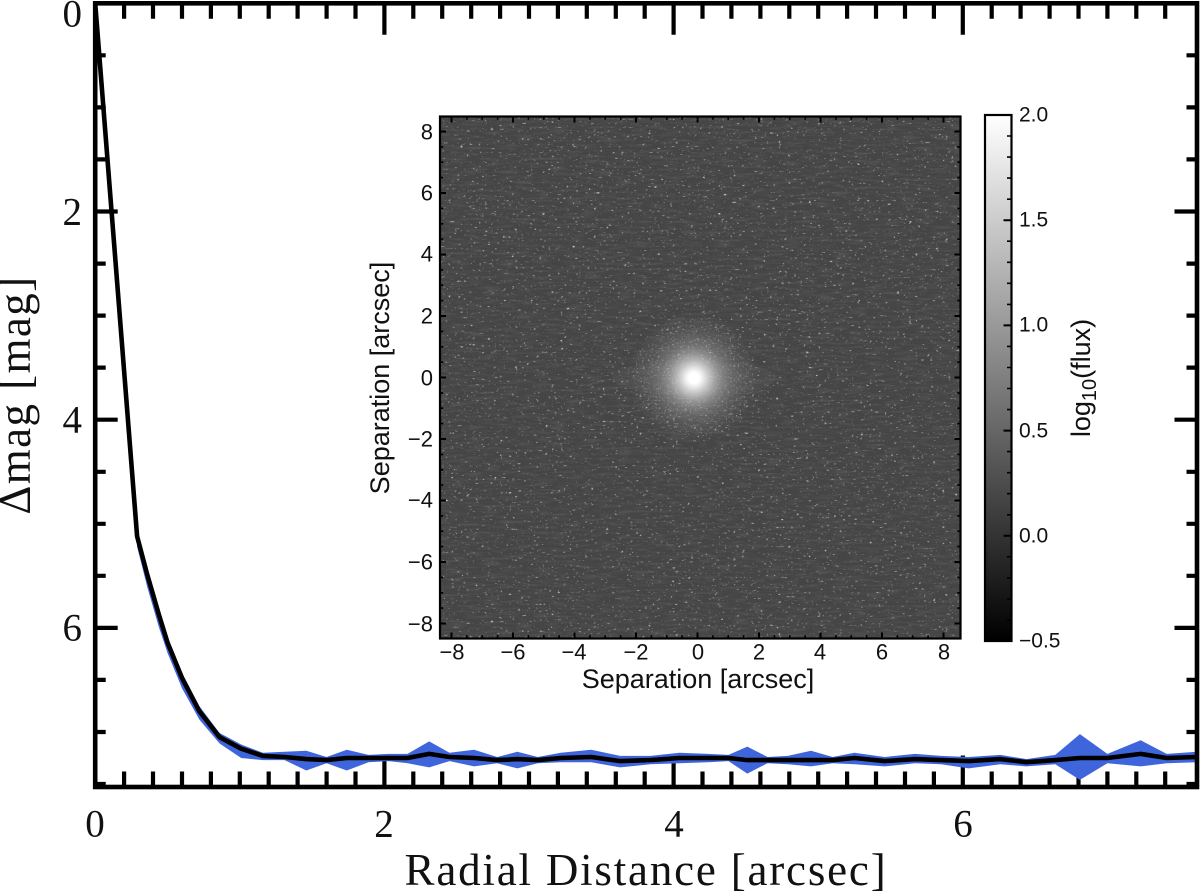  What do you see at coordinates (1033, 325) in the screenshot?
I see `svg-text: 1.0` at bounding box center [1033, 325].